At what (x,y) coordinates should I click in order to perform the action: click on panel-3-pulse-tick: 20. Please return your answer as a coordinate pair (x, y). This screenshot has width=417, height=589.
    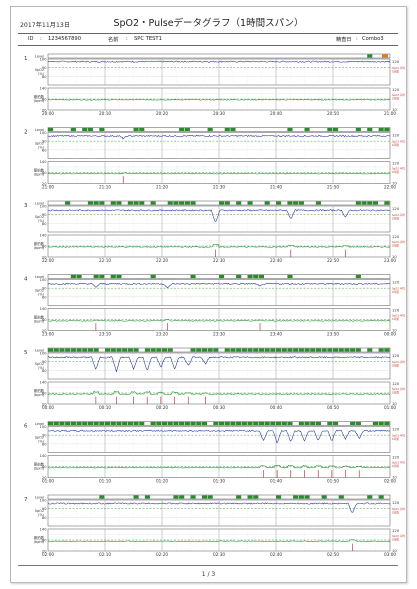
    Looking at the image, I should click on (44, 258).